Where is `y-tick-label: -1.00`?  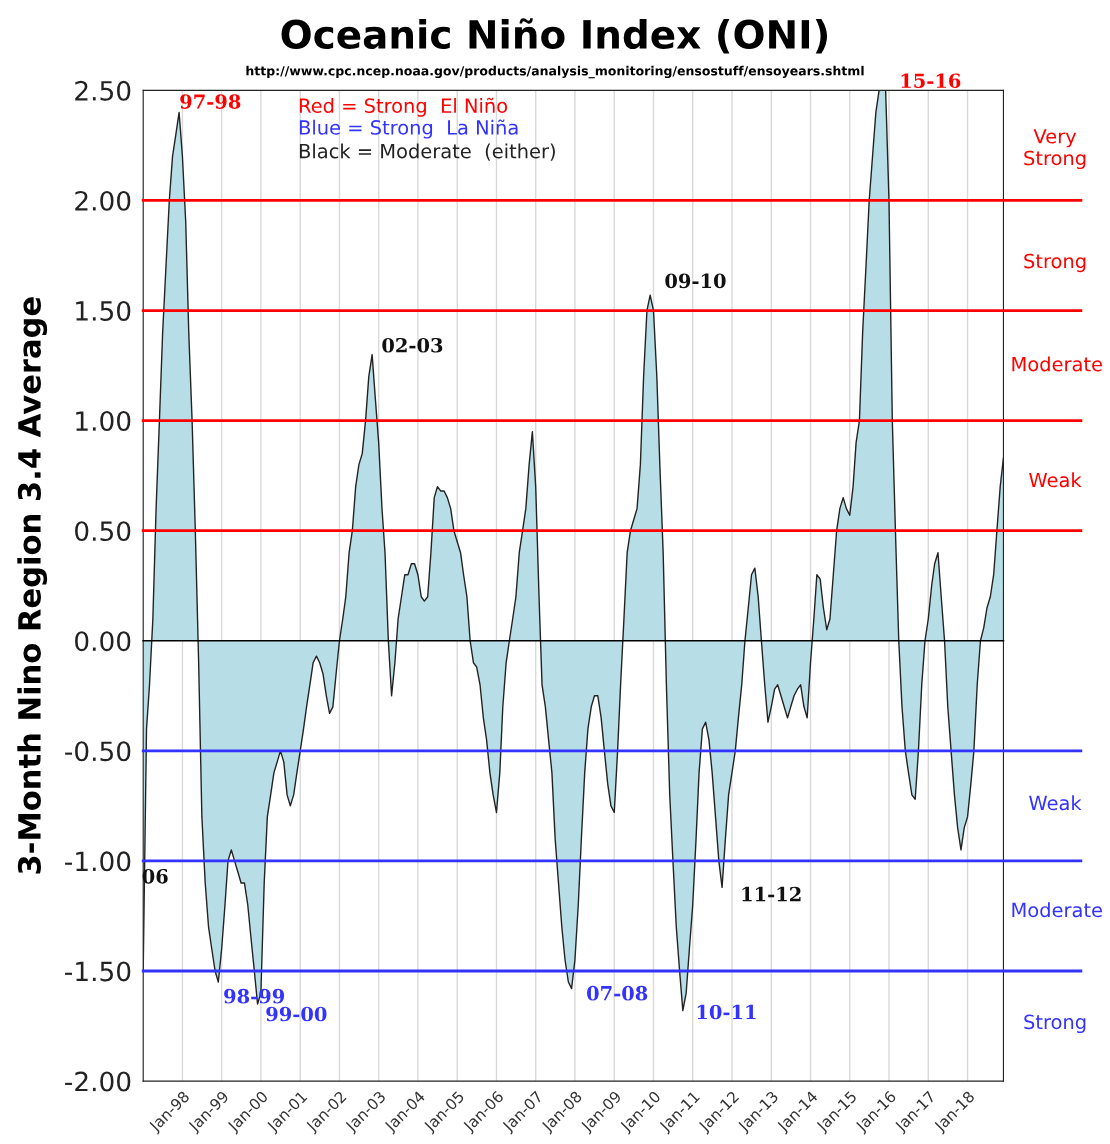 y-tick-label: -1.00 is located at coordinates (98, 861).